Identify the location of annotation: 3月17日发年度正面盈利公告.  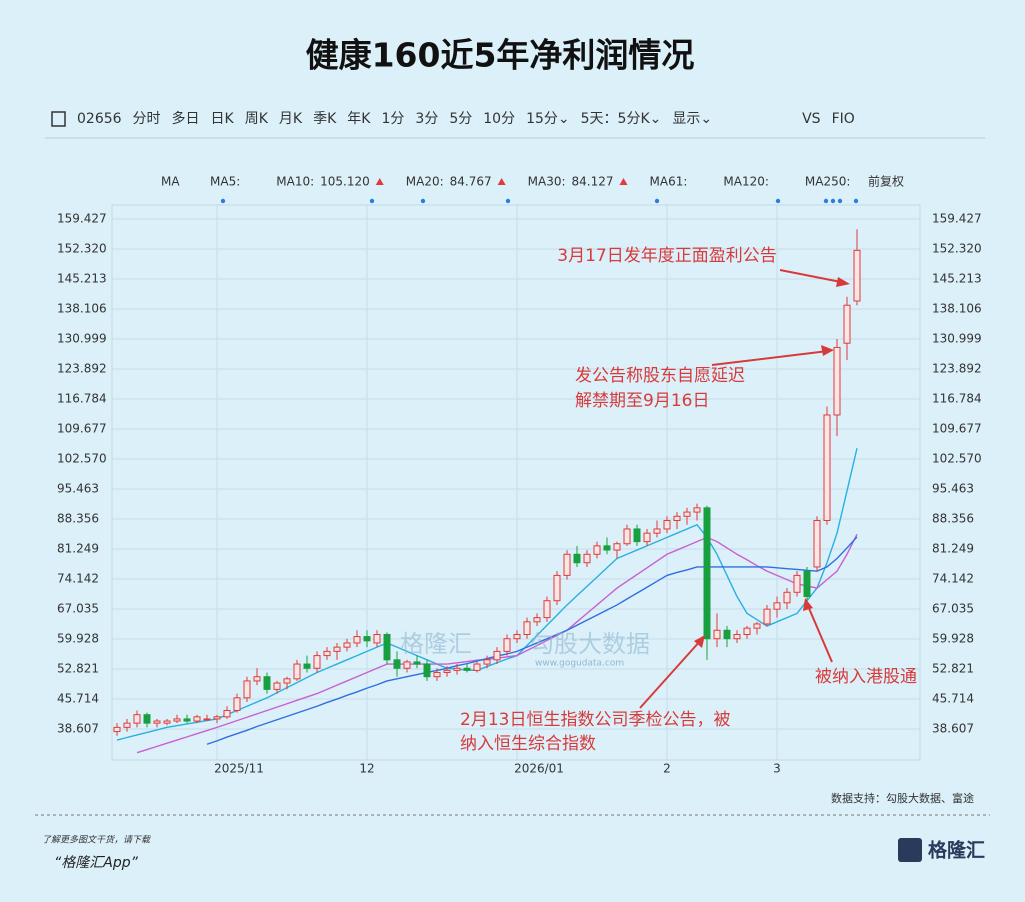
(666, 256).